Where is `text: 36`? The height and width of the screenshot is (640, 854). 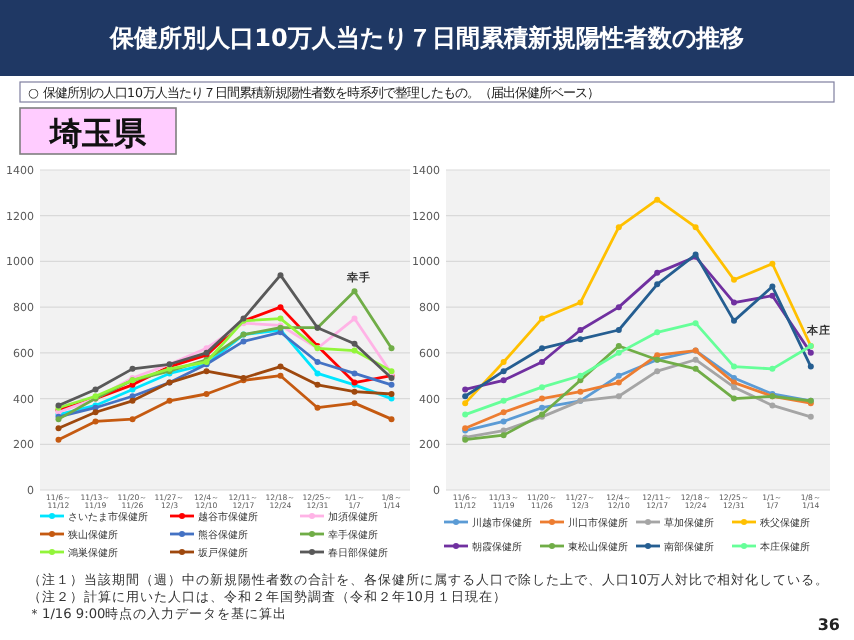 text: 36 is located at coordinates (829, 625).